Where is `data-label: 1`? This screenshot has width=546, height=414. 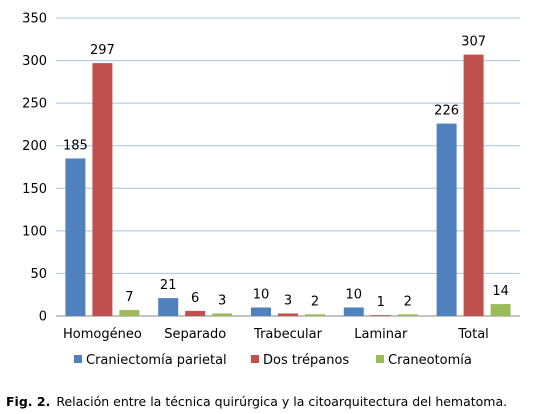
data-label: 1 is located at coordinates (381, 302).